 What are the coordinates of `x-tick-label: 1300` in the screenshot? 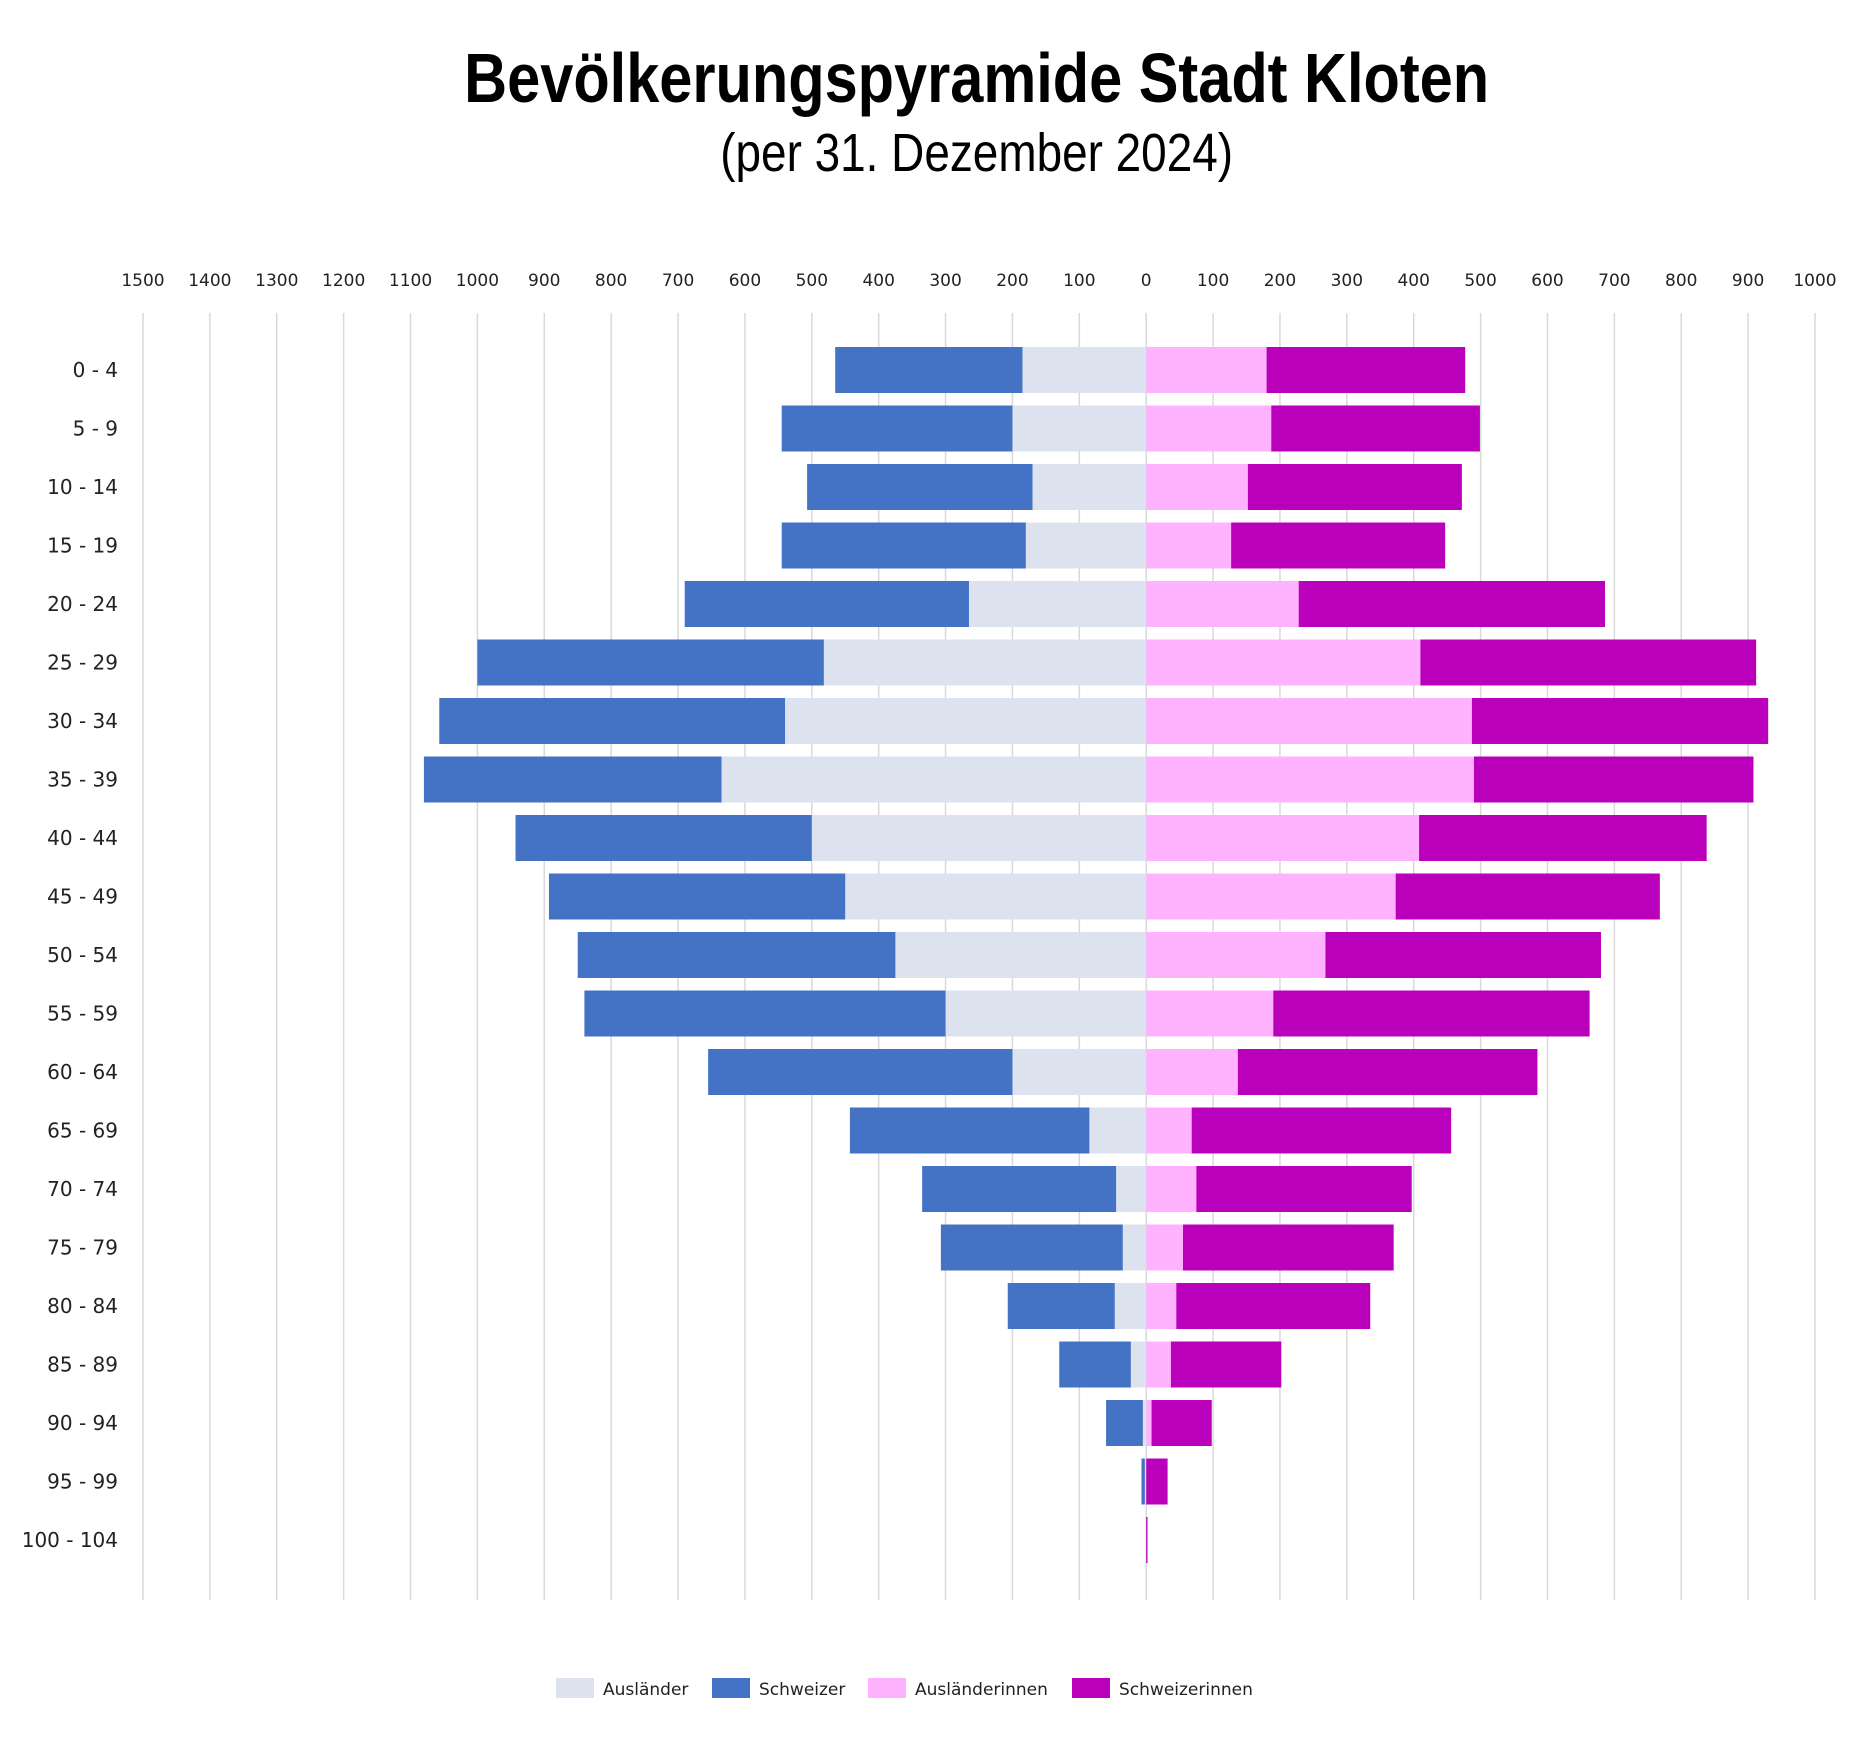 It's located at (276, 281).